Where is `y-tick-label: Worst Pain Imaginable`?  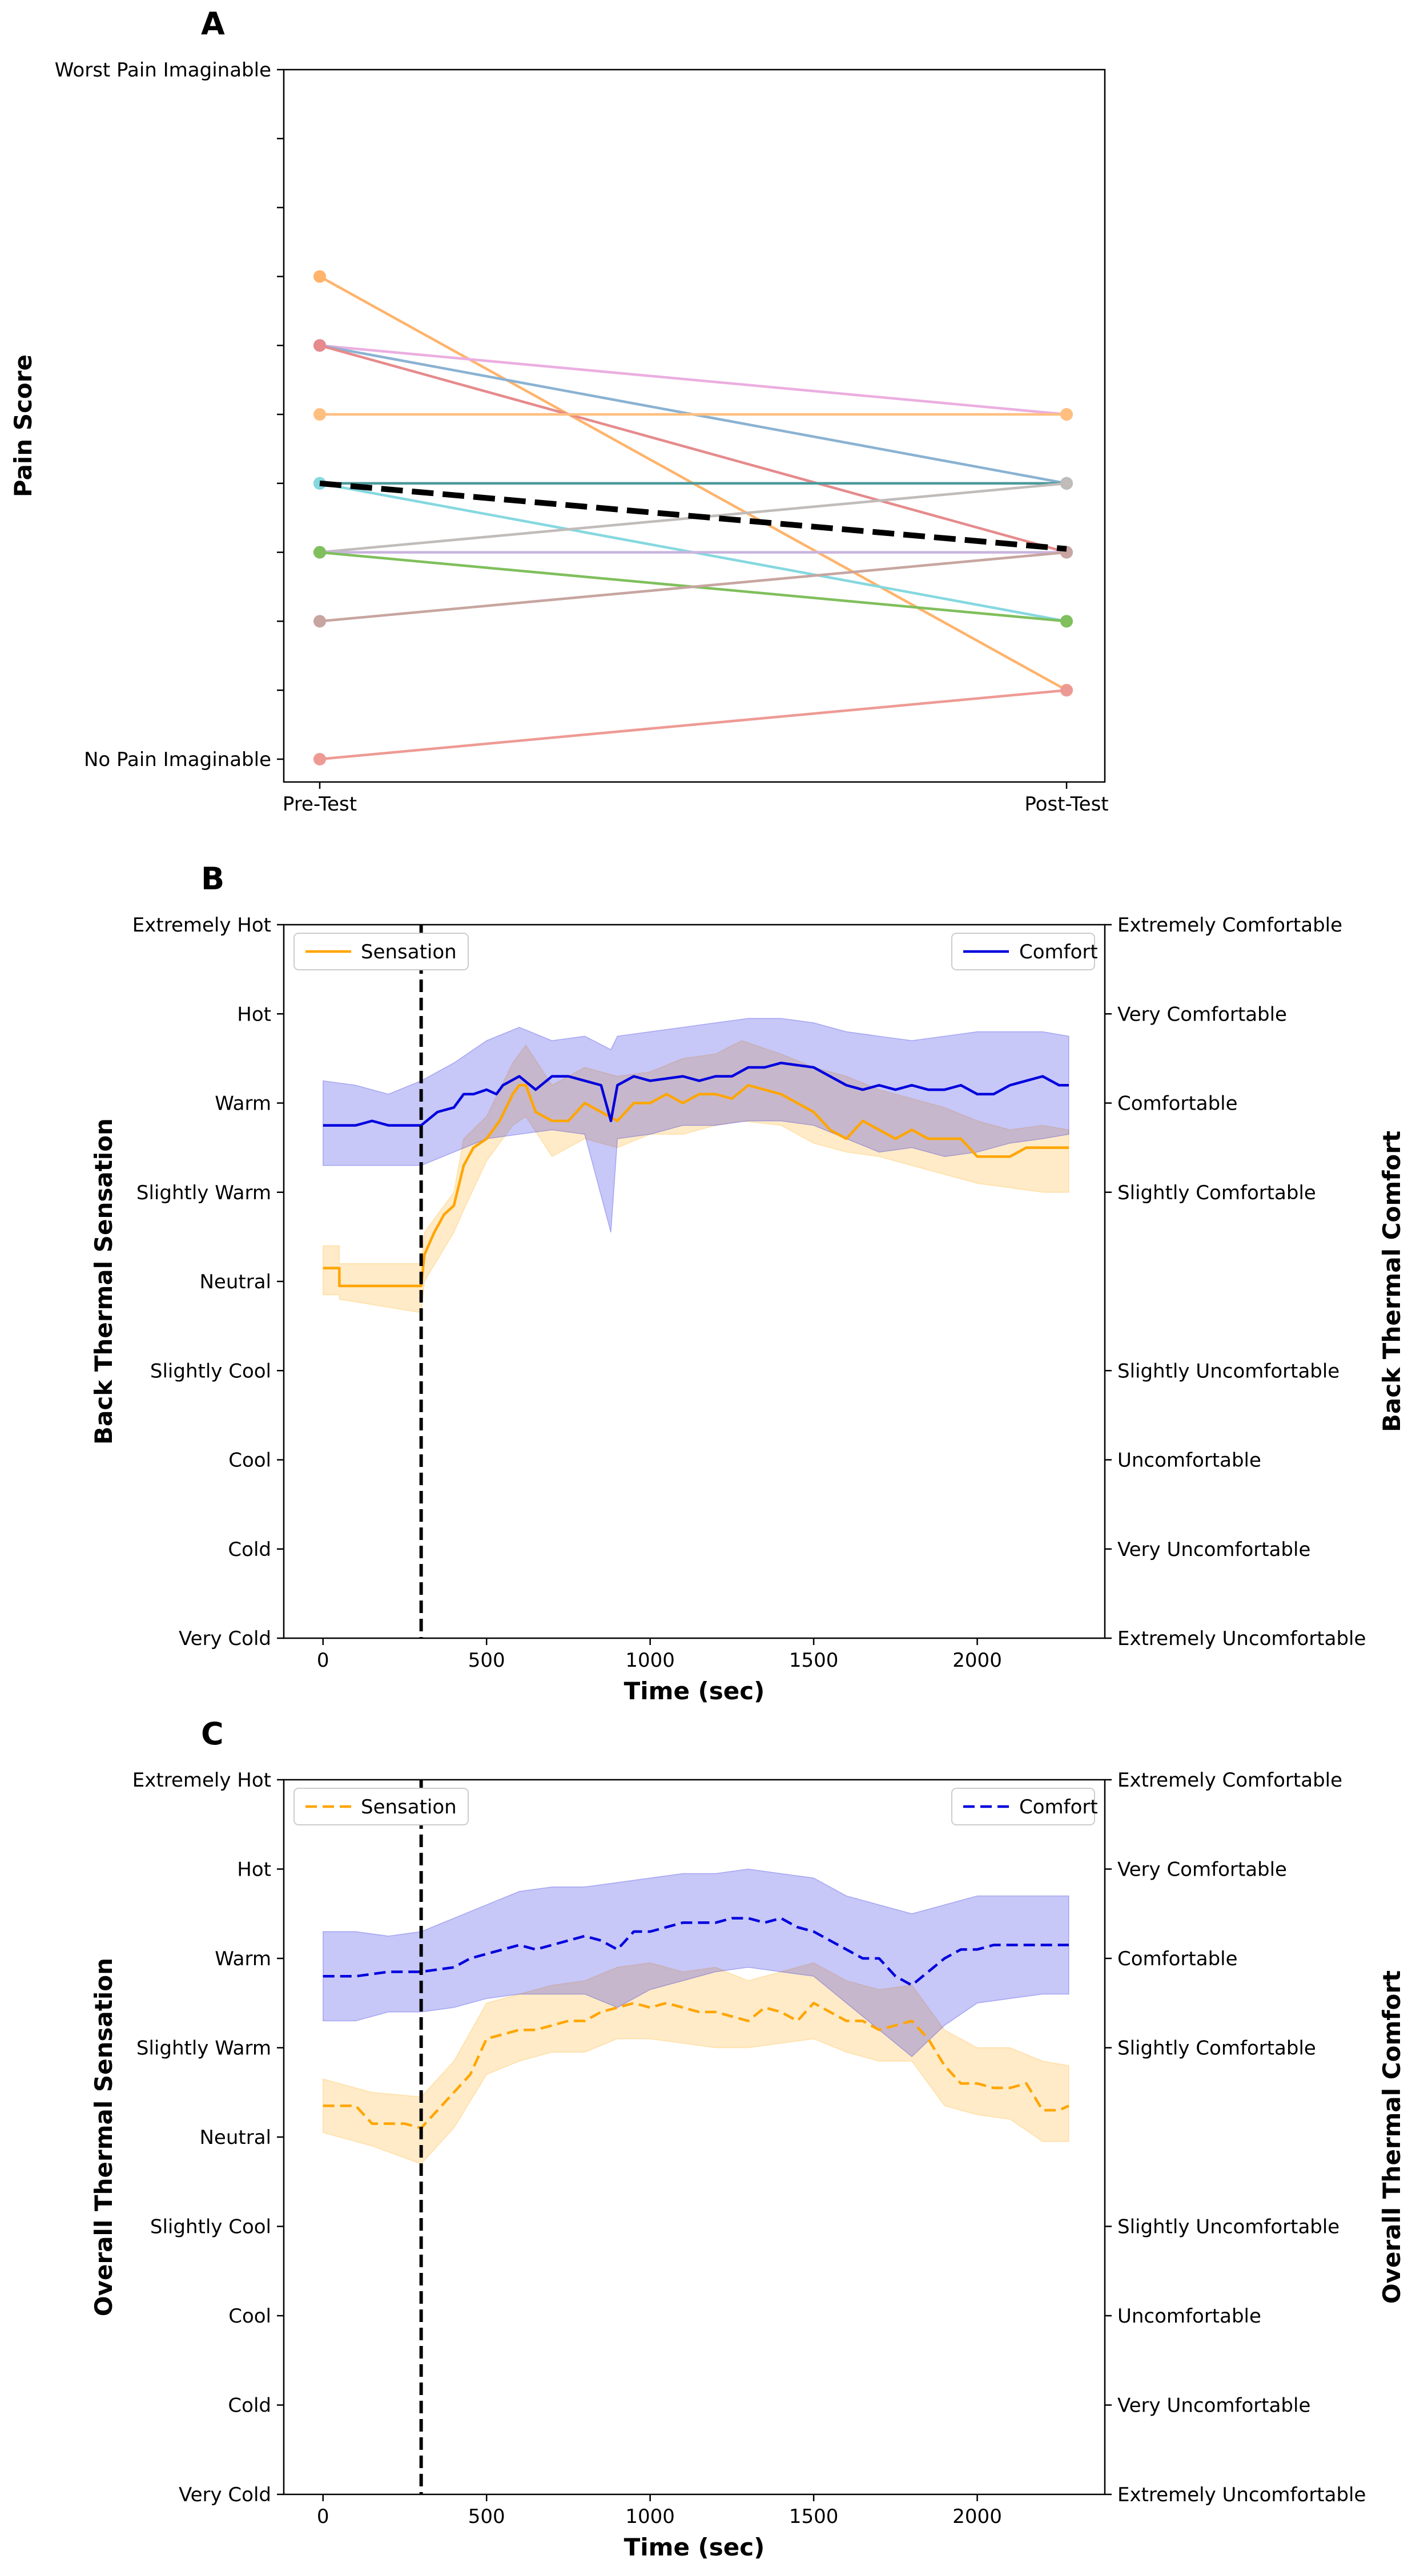
y-tick-label: Worst Pain Imaginable is located at coordinates (163, 70).